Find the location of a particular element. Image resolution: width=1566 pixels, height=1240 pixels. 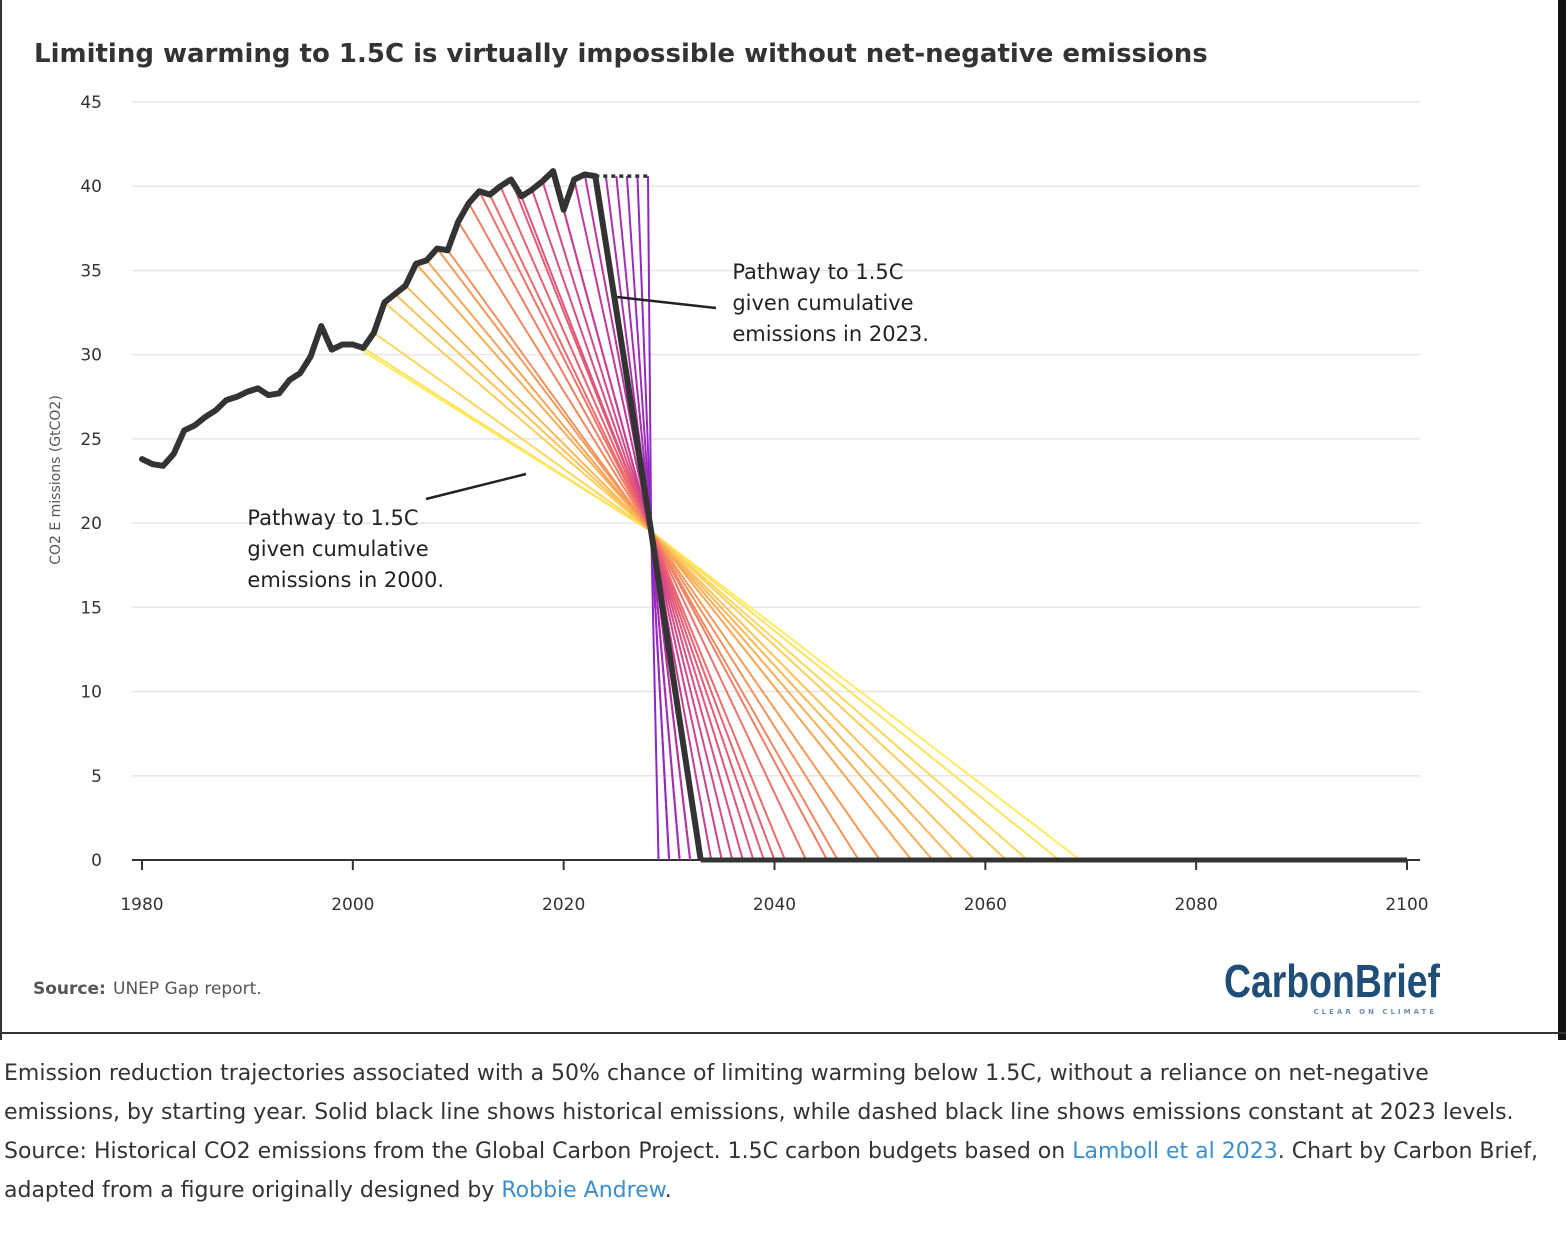

x-tick-label: 2100 is located at coordinates (1406, 905).